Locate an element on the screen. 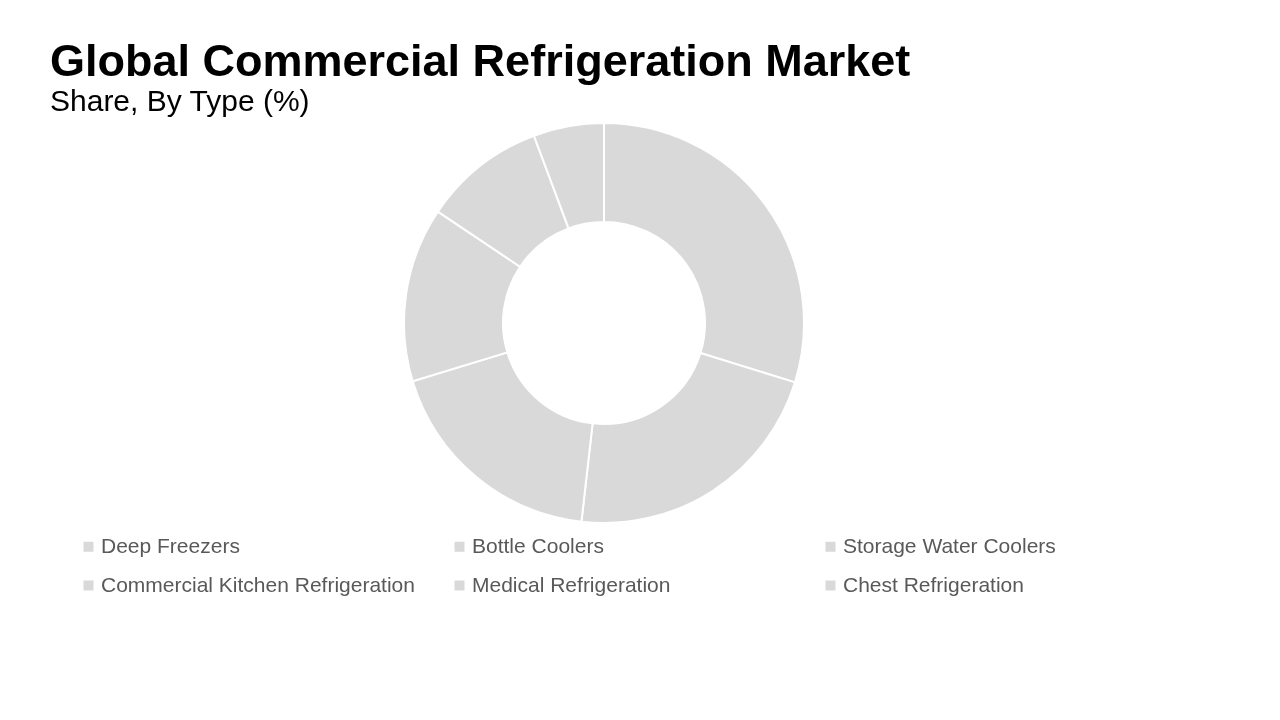  legend-label: Deep Freezers is located at coordinates (170, 545).